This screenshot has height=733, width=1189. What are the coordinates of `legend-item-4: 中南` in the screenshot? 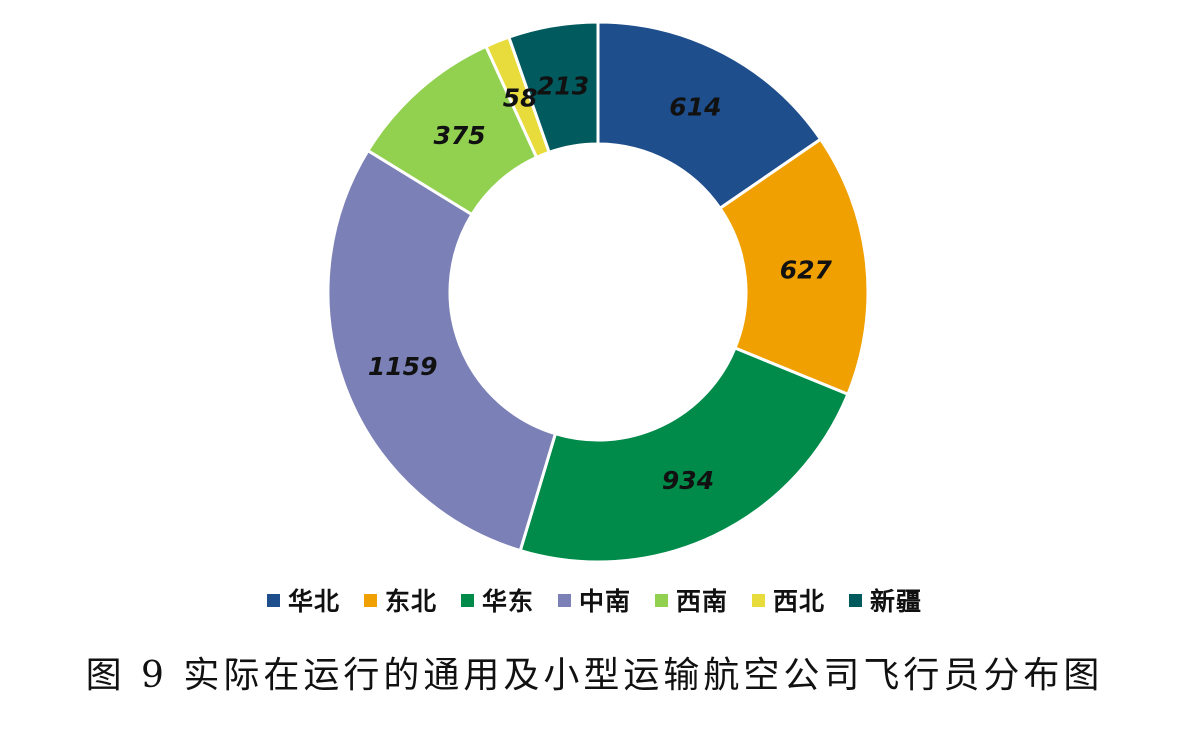 It's located at (594, 600).